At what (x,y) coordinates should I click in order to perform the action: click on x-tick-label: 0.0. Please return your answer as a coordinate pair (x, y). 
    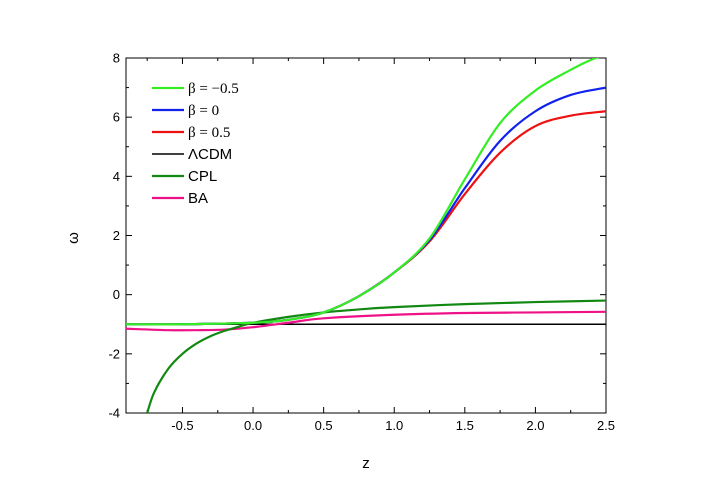
    Looking at the image, I should click on (253, 425).